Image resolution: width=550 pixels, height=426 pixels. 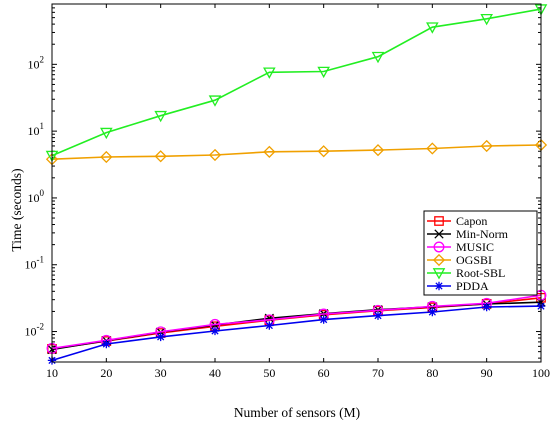 I want to click on y-axis-label: Time (seconds), so click(x=16, y=209).